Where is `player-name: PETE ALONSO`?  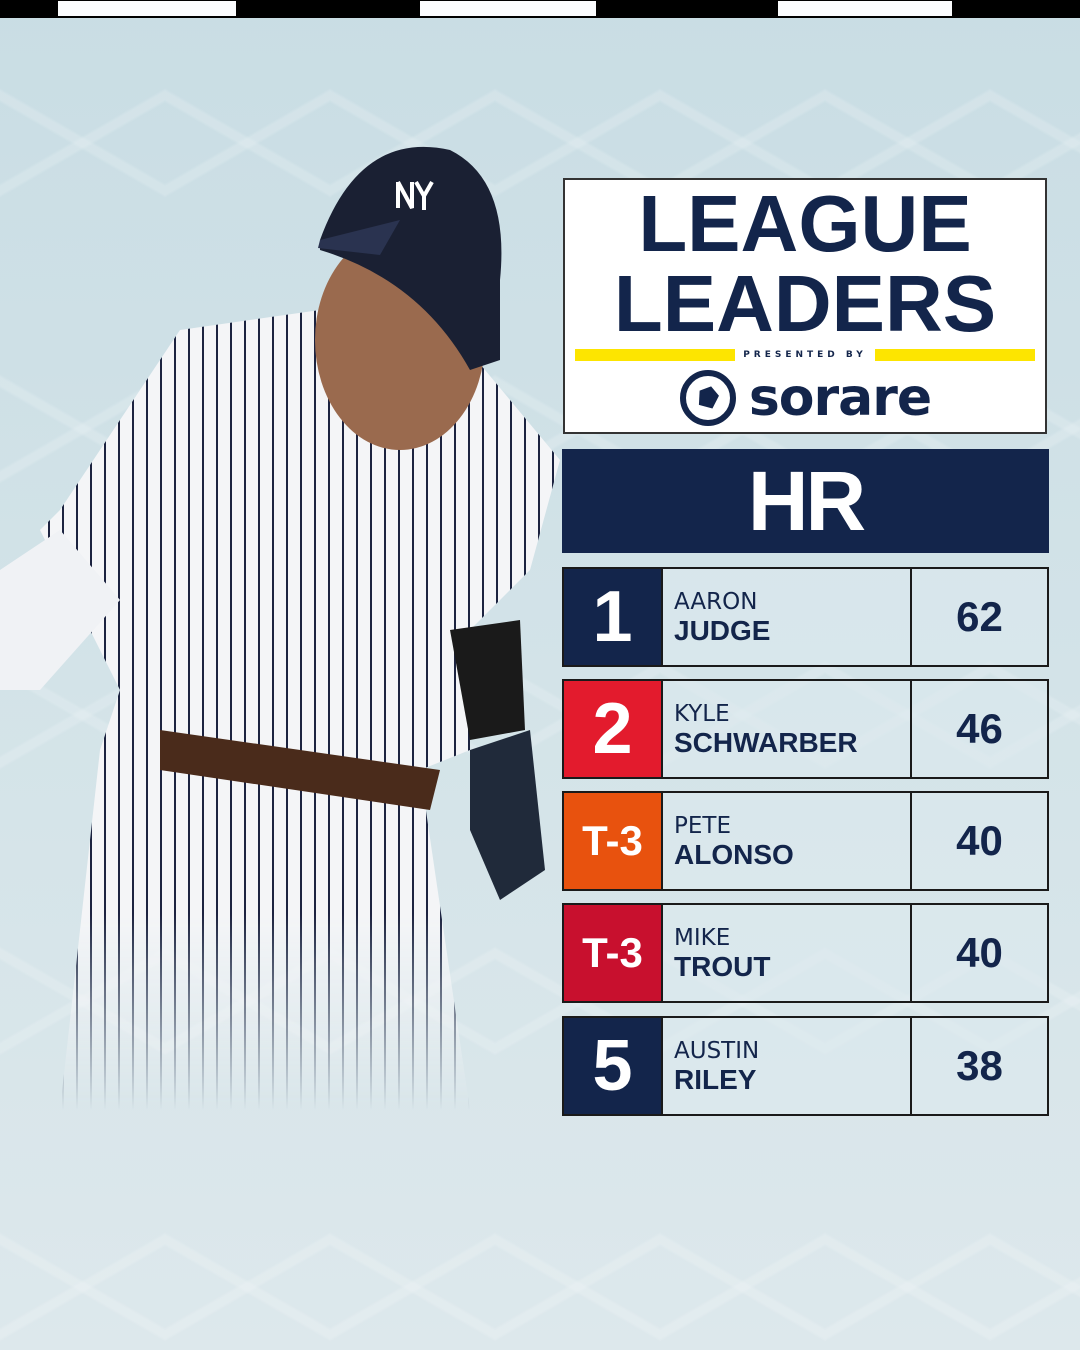 player-name: PETE ALONSO is located at coordinates (787, 841).